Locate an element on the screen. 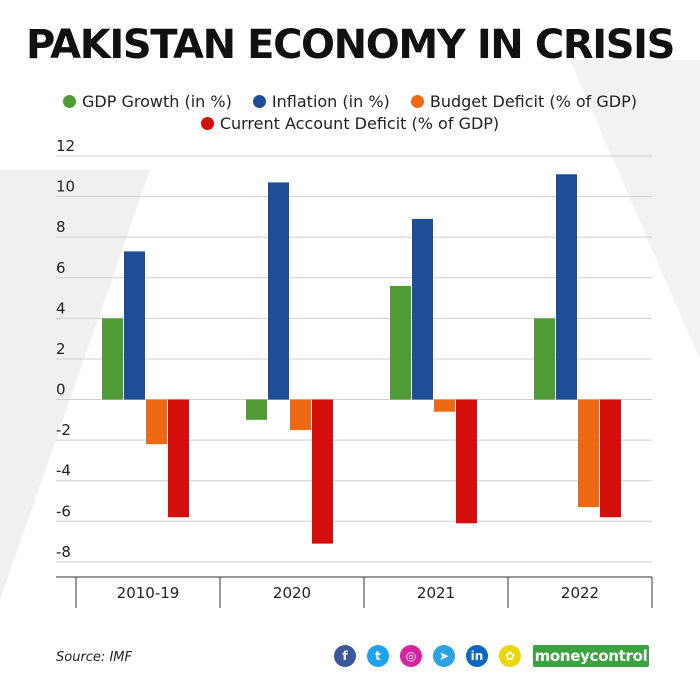 This screenshot has height=700, width=700. bar-current-2020 is located at coordinates (322, 471).